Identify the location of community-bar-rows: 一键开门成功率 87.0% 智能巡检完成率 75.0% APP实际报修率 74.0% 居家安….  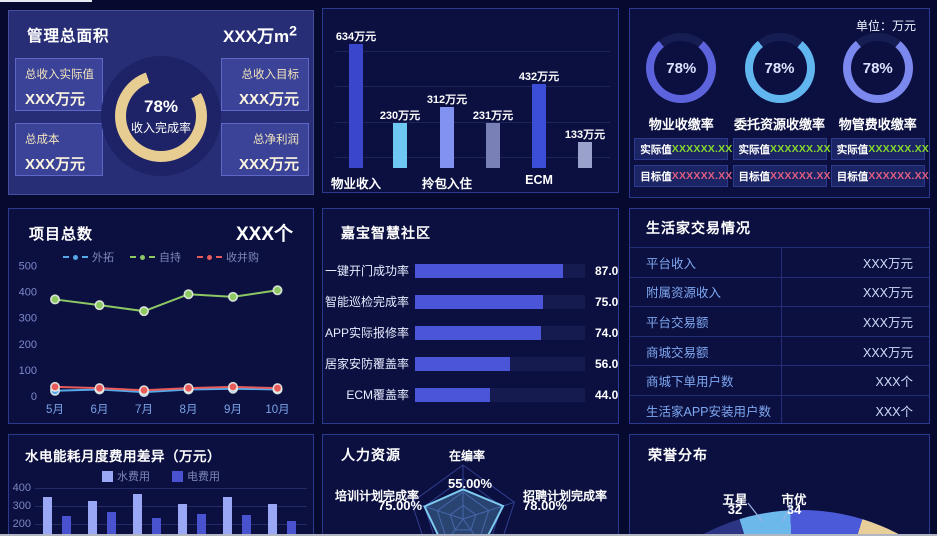
(470, 332).